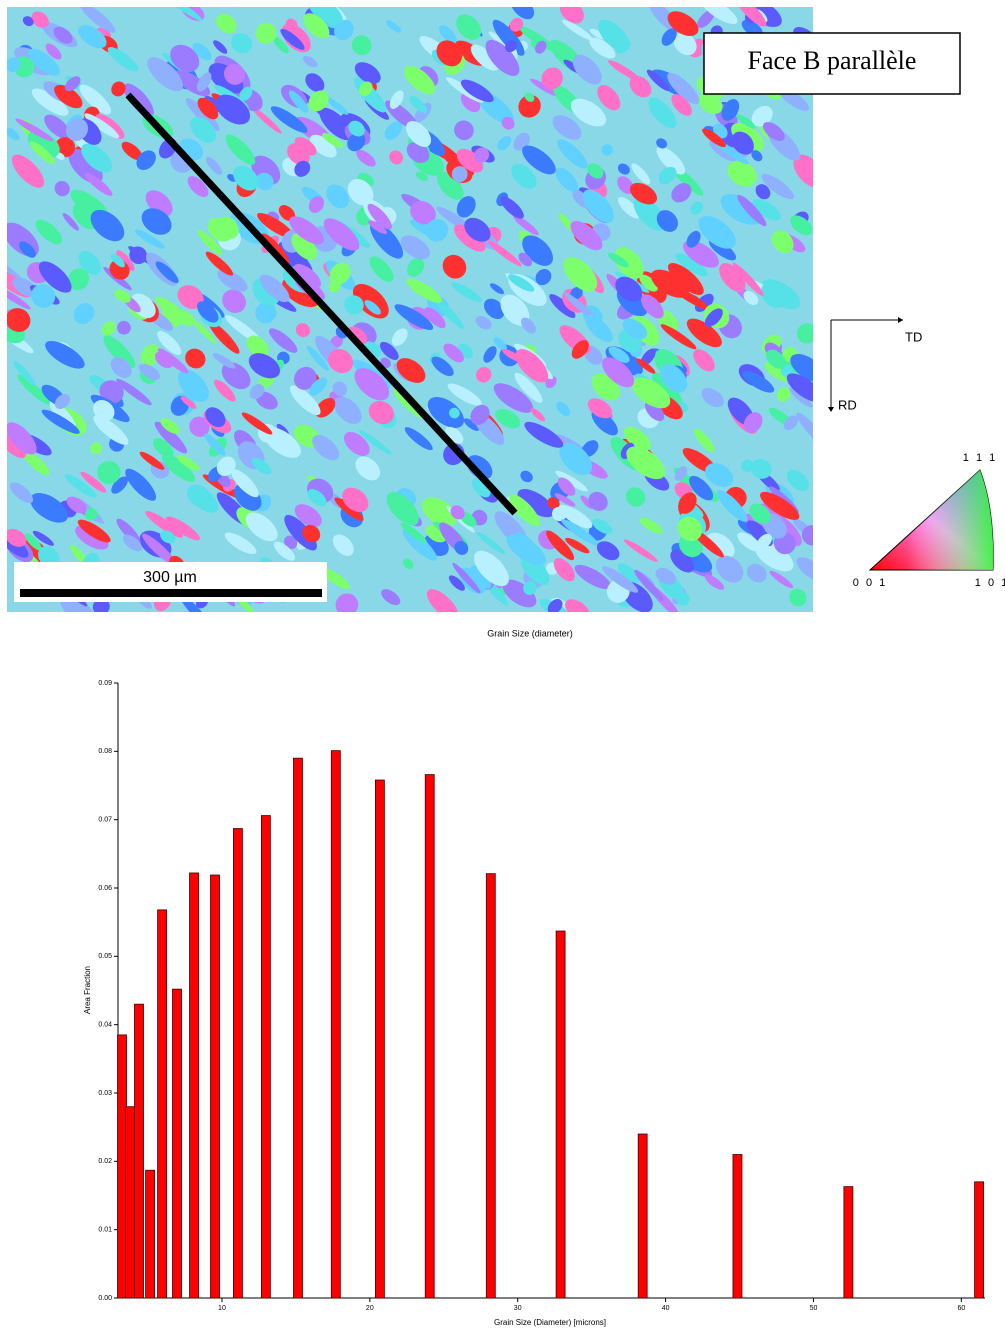 Image resolution: width=1005 pixels, height=1330 pixels. What do you see at coordinates (105, 888) in the screenshot?
I see `y-tick-label: 0.06` at bounding box center [105, 888].